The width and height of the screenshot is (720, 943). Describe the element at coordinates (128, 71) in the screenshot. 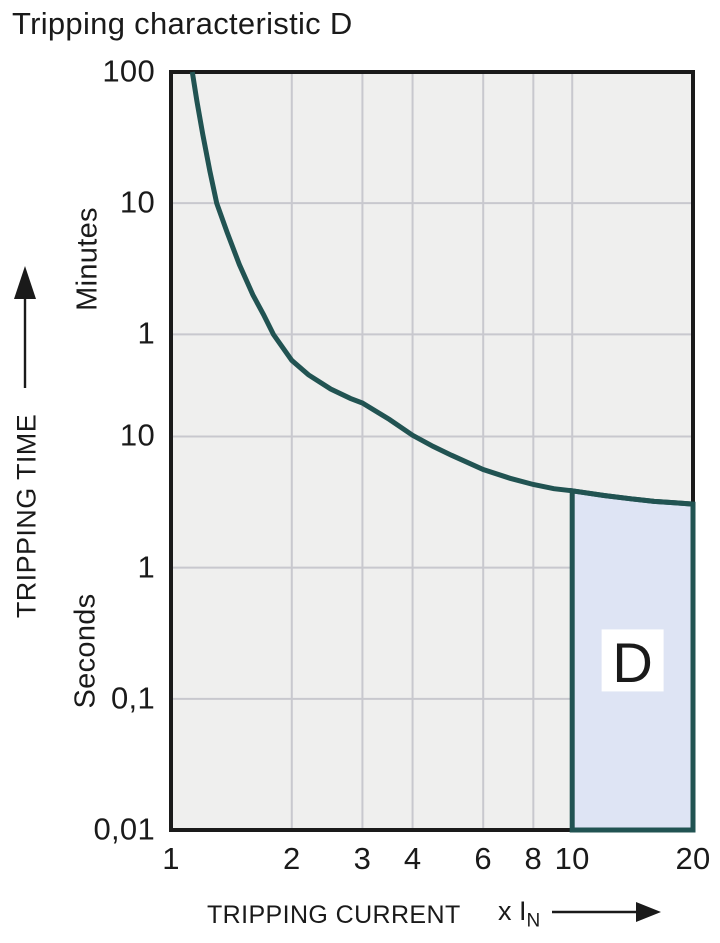

I see `y-tick-label: 100` at that location.